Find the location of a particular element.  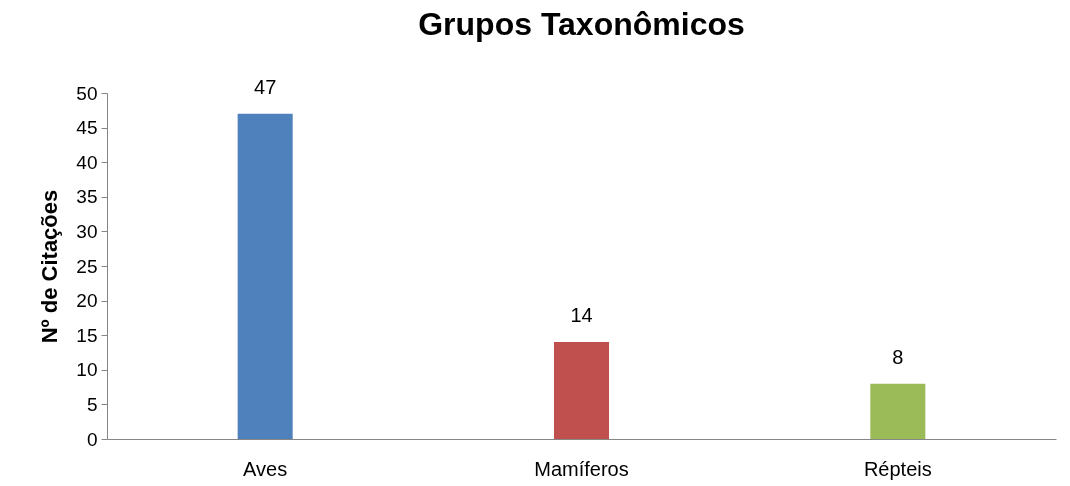

x-tick-label: Mamíferos is located at coordinates (581, 468).